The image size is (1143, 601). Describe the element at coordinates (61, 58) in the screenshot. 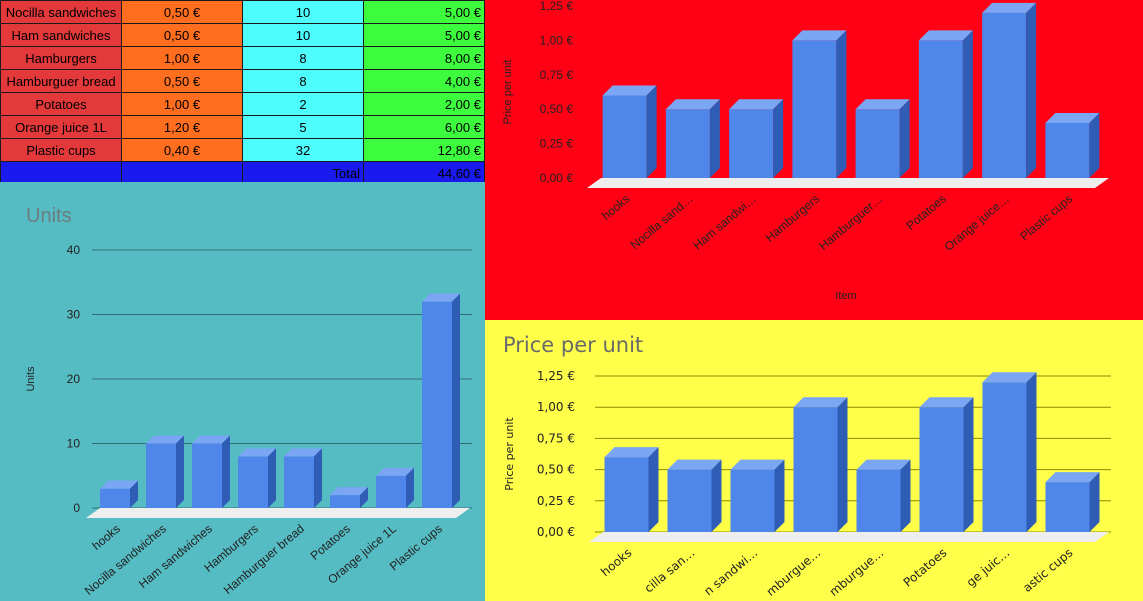

I see `item-cell: Hamburgers` at that location.